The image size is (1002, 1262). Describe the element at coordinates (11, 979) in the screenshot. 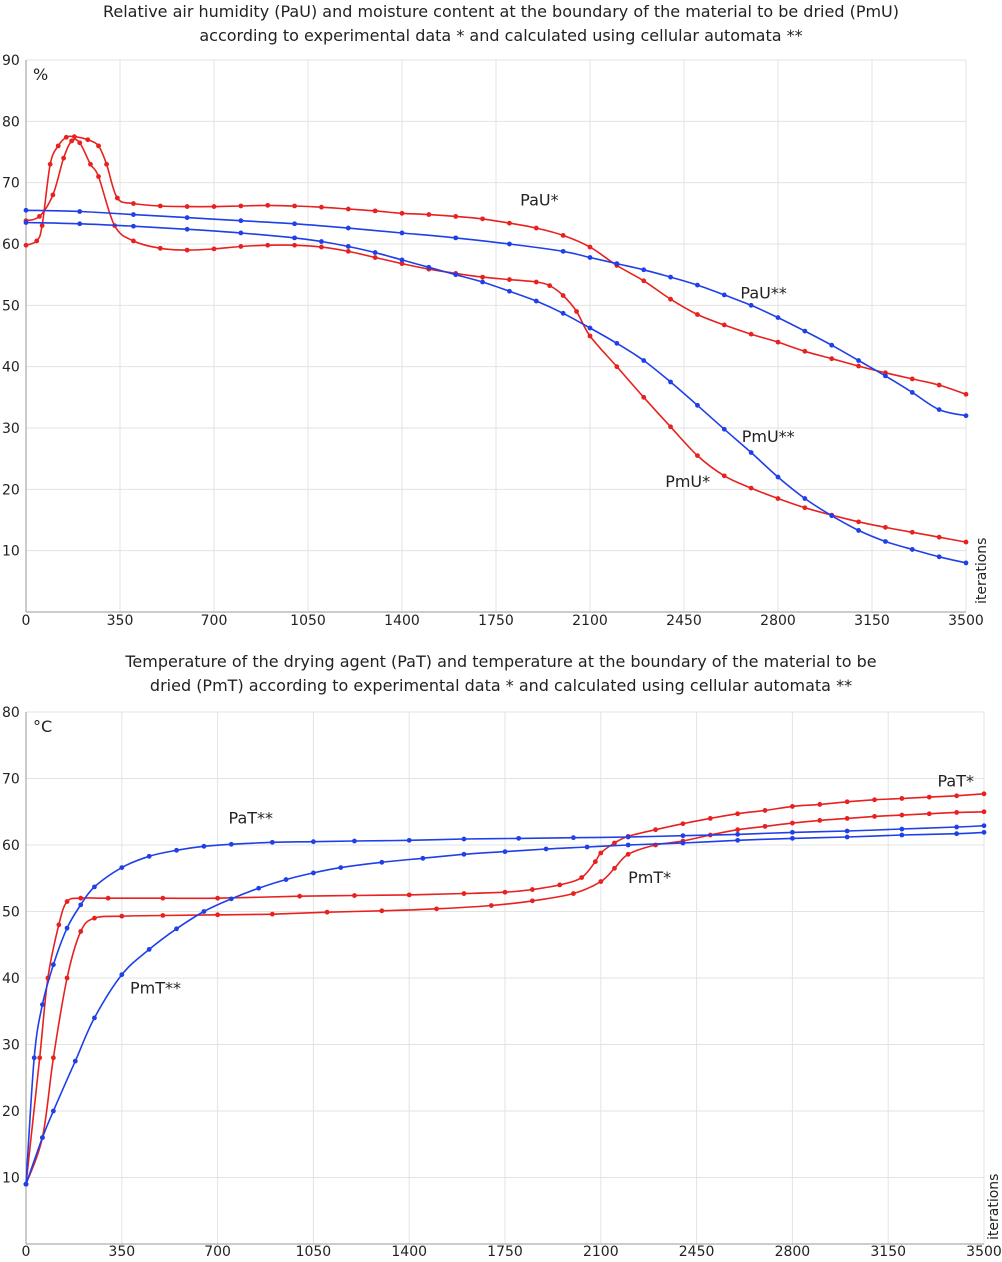

I see `y-tick-label: 40` at that location.